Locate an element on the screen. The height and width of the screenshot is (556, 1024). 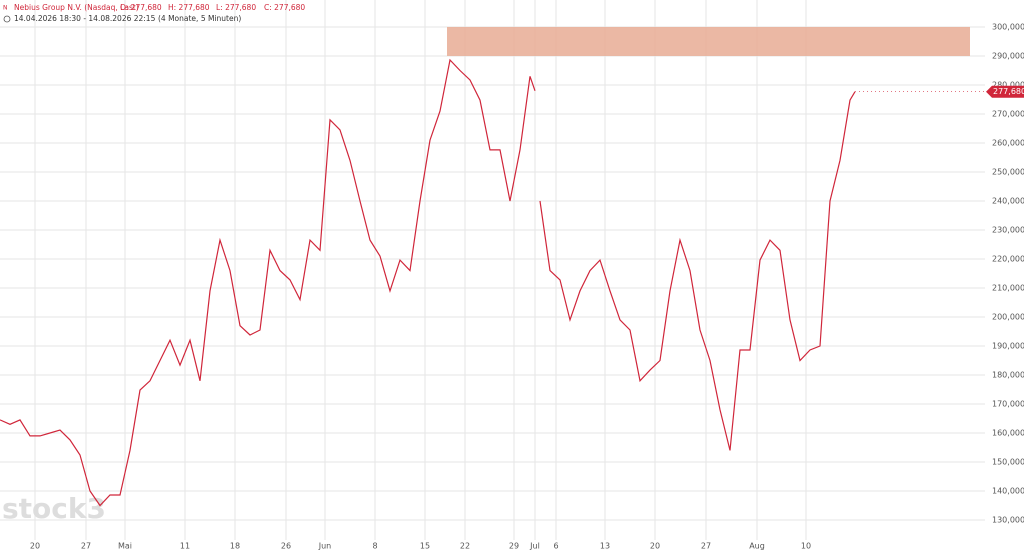
x-tick-label: 11 is located at coordinates (185, 546).